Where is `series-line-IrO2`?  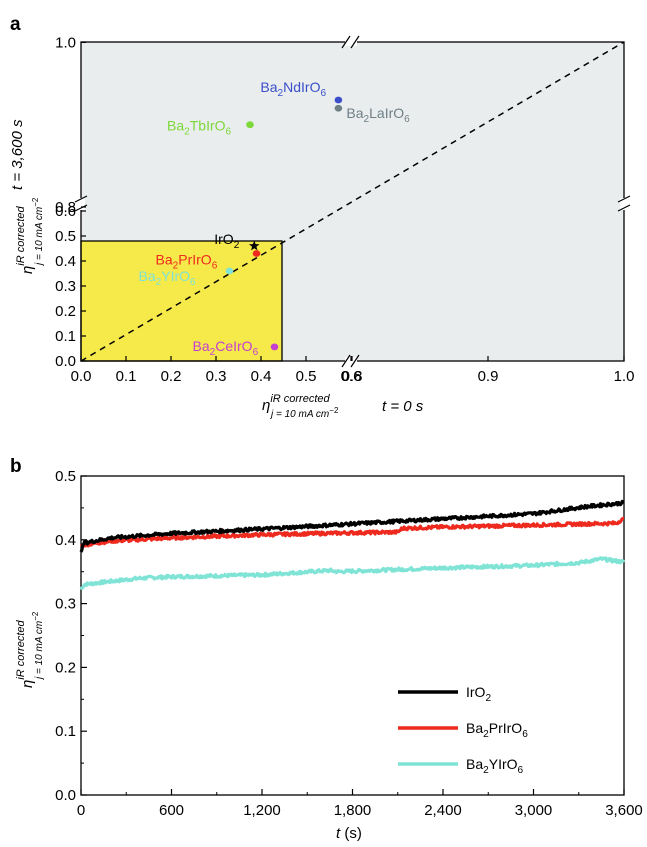 series-line-IrO2 is located at coordinates (352, 526).